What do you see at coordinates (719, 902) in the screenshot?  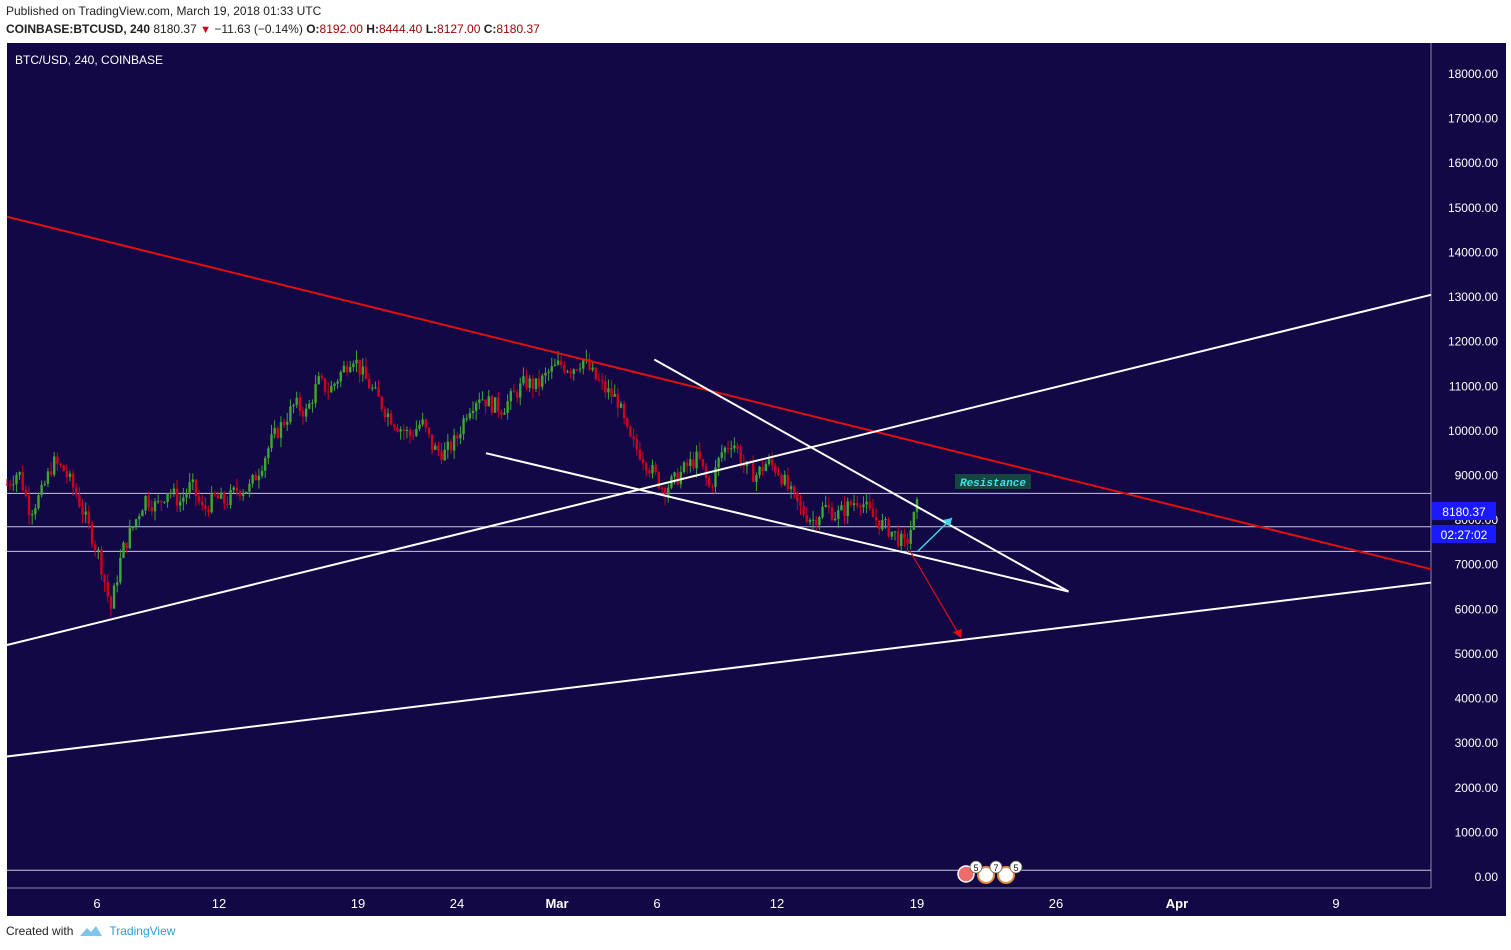 I see `time-axis` at bounding box center [719, 902].